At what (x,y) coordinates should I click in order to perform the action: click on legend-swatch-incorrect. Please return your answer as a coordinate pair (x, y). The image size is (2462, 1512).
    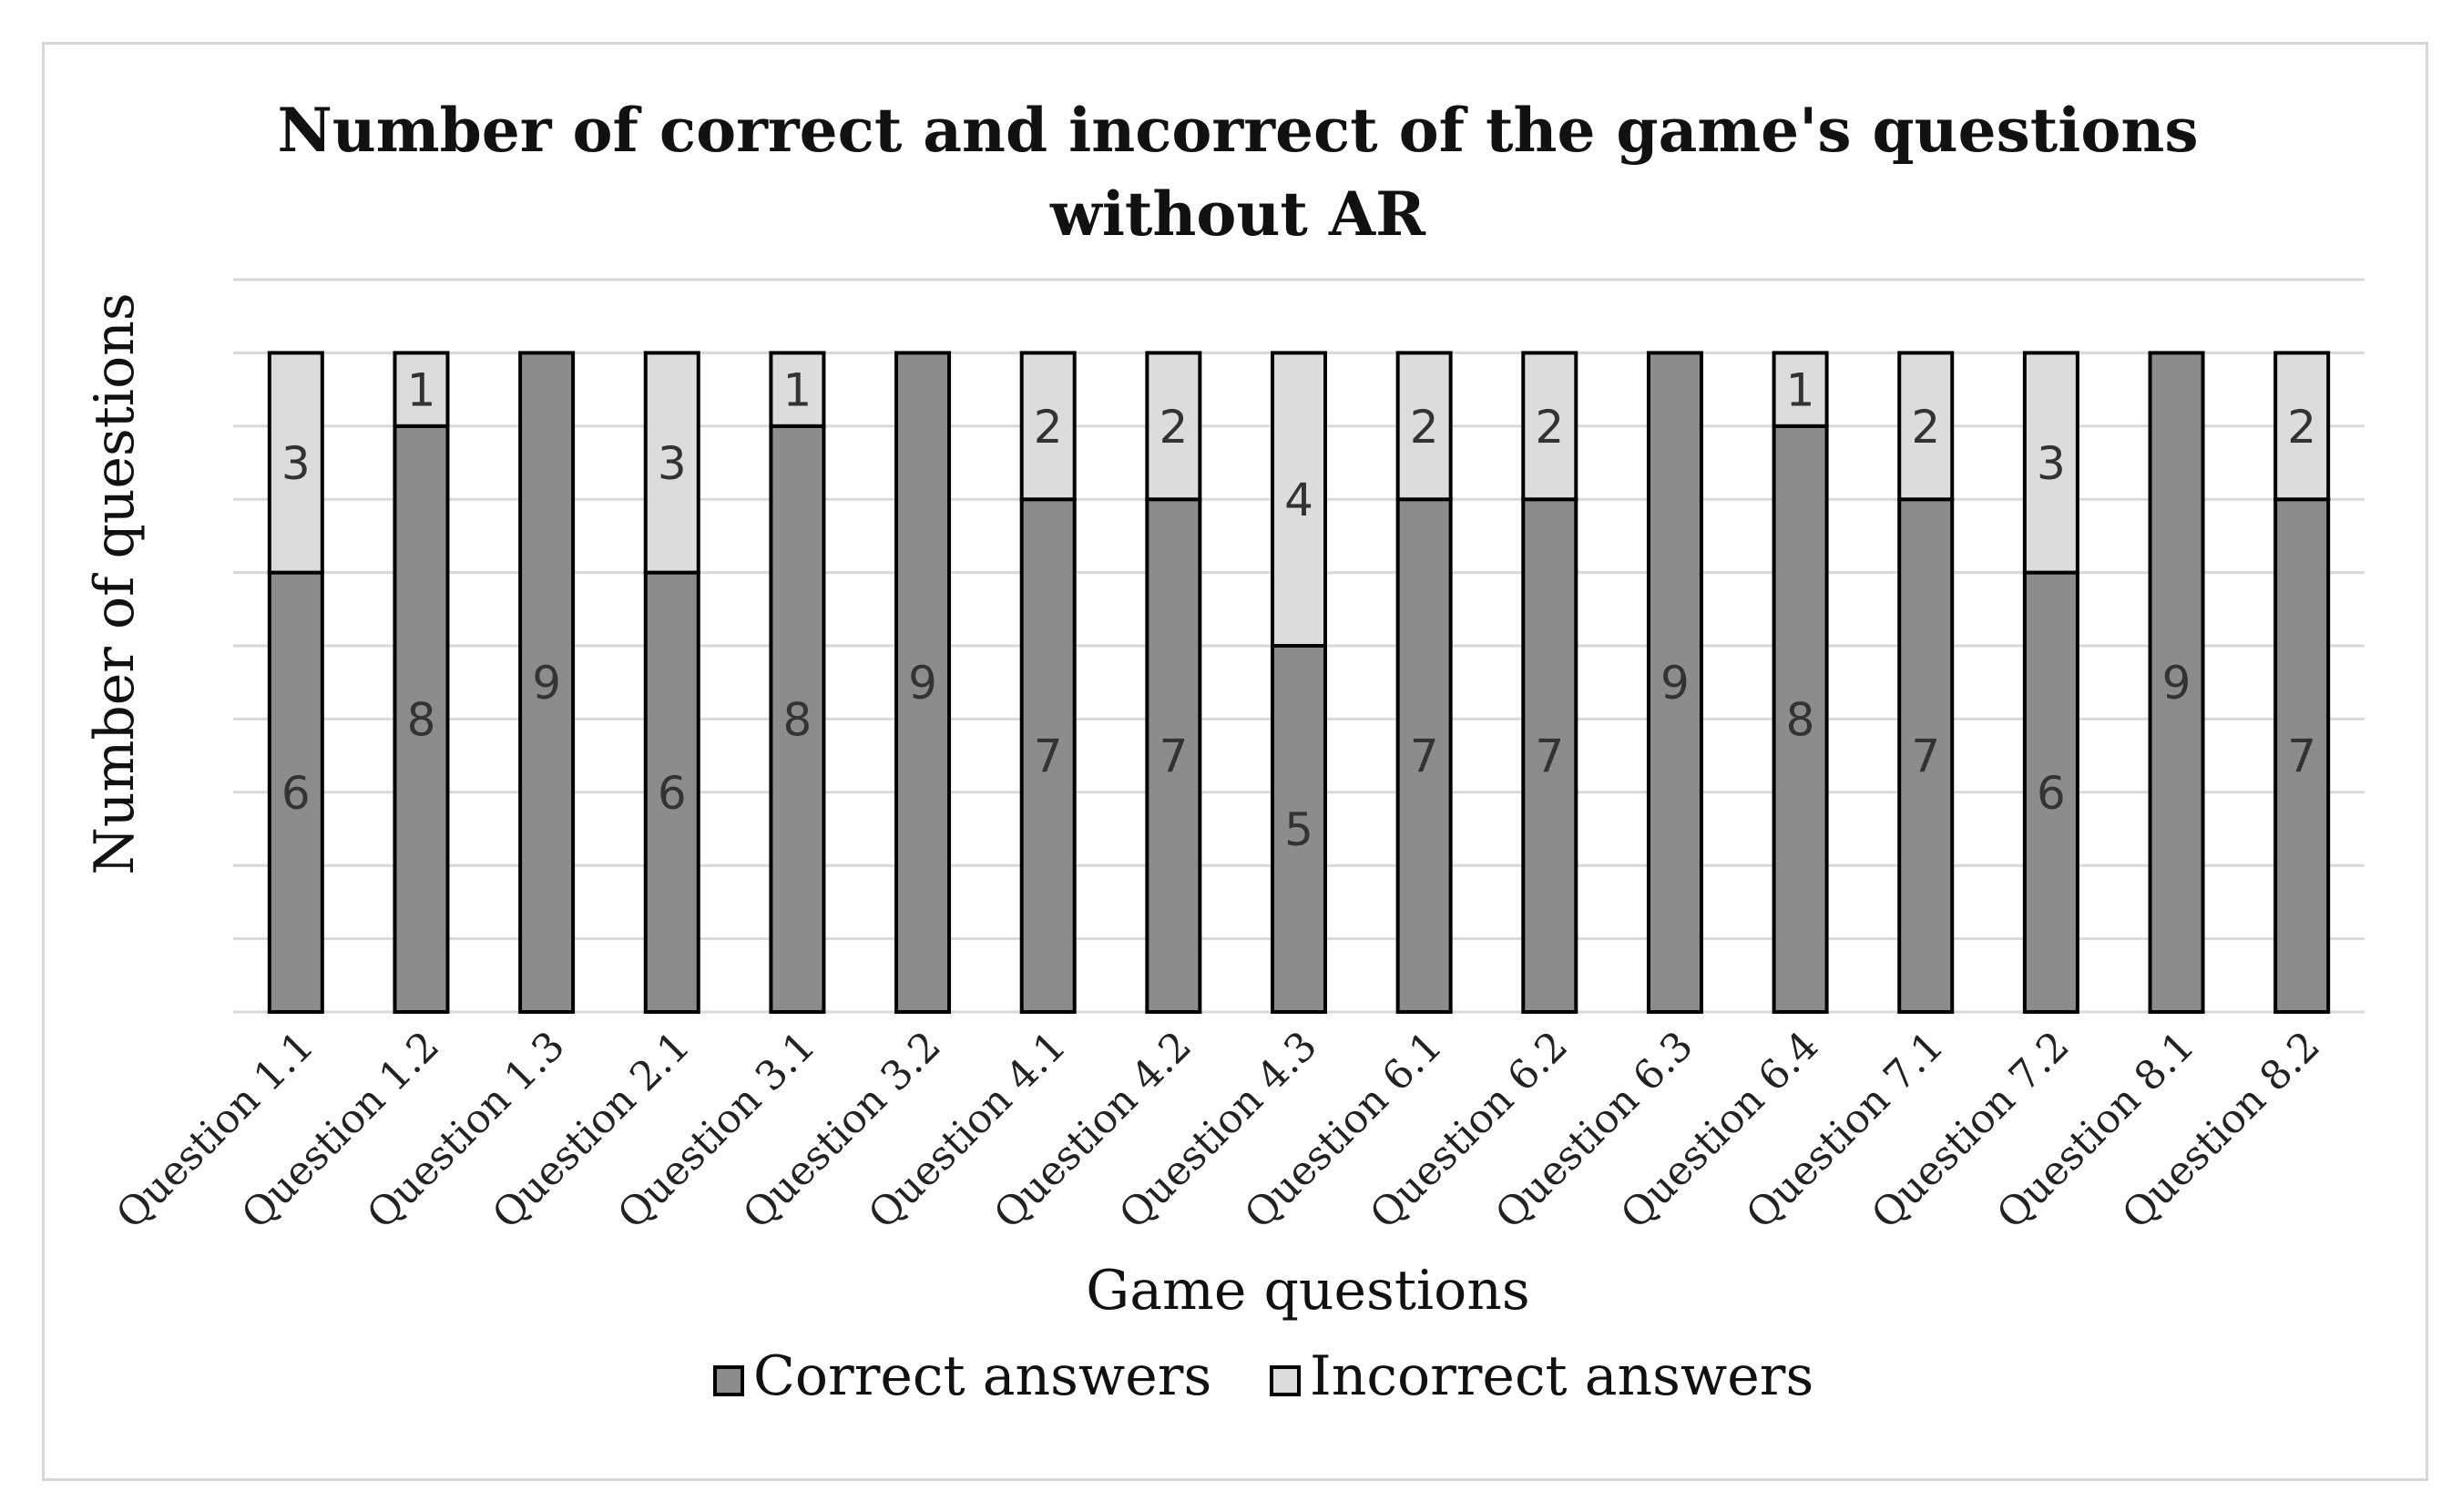
    Looking at the image, I should click on (1286, 1380).